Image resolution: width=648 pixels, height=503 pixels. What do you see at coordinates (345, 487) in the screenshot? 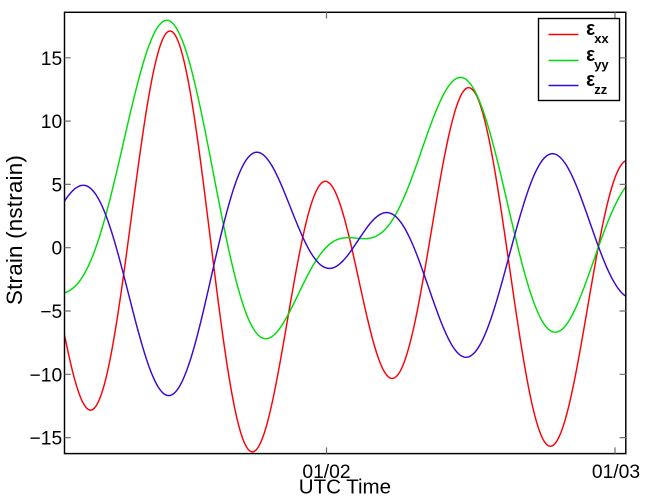
I see `svg-text: UTC Time` at bounding box center [345, 487].